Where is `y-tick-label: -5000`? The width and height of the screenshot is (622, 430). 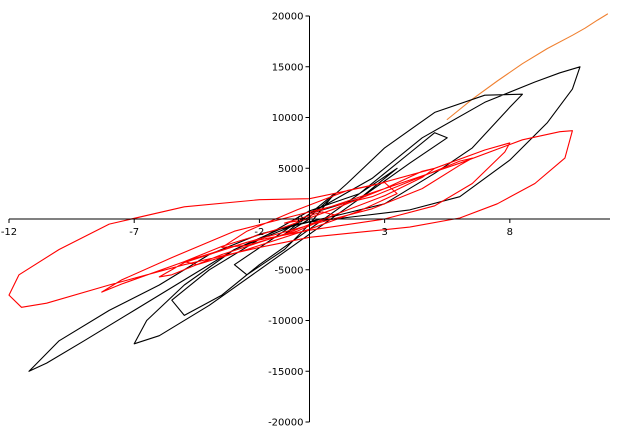 y-tick-label: -5000 is located at coordinates (288, 270).